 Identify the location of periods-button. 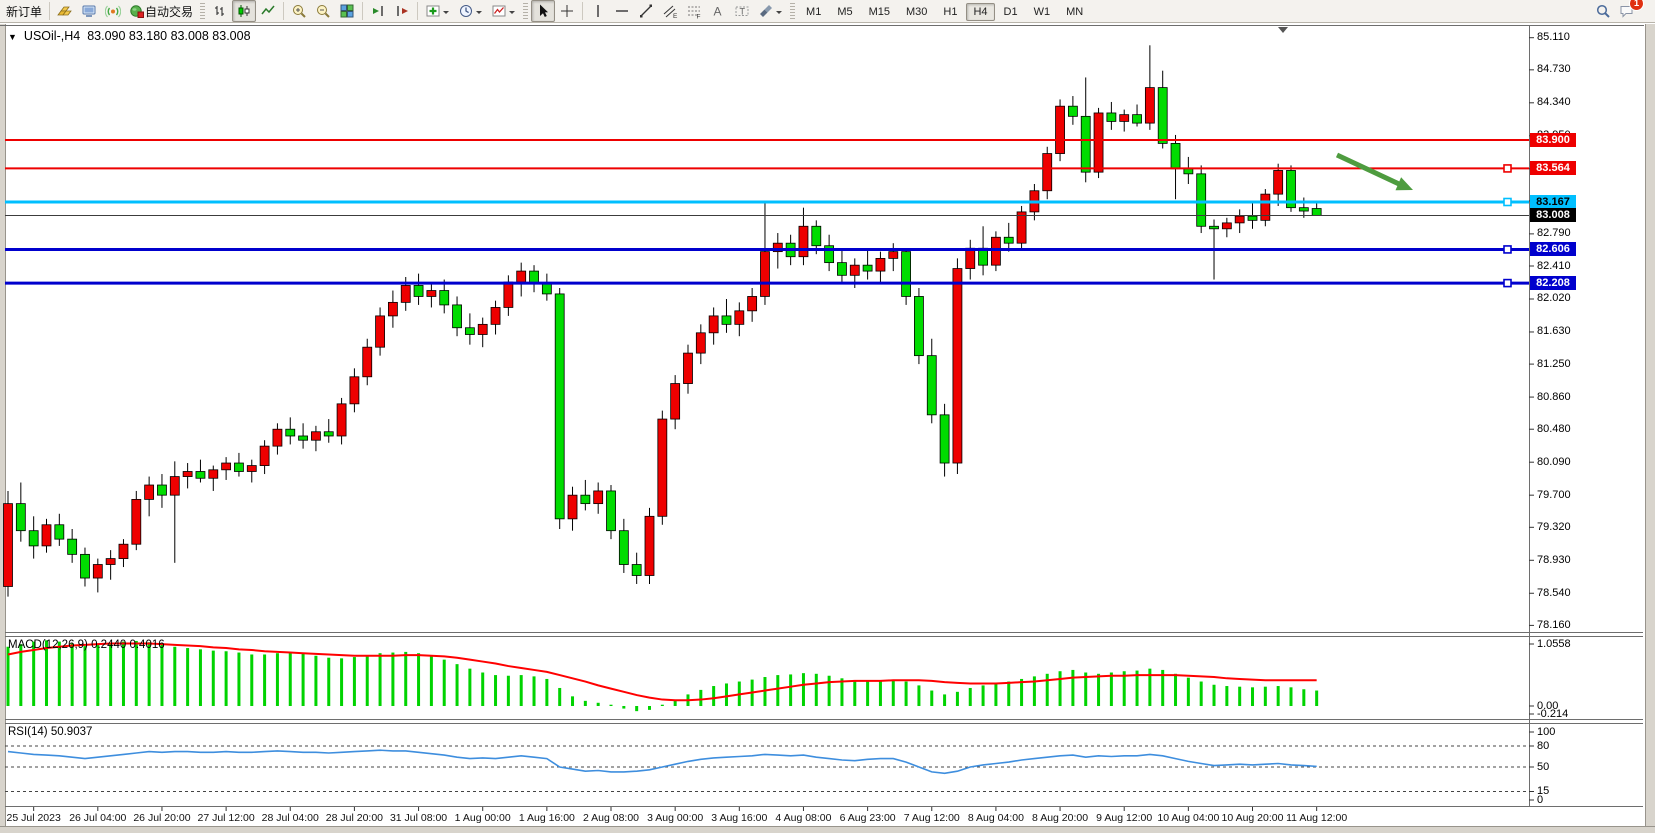
(470, 11).